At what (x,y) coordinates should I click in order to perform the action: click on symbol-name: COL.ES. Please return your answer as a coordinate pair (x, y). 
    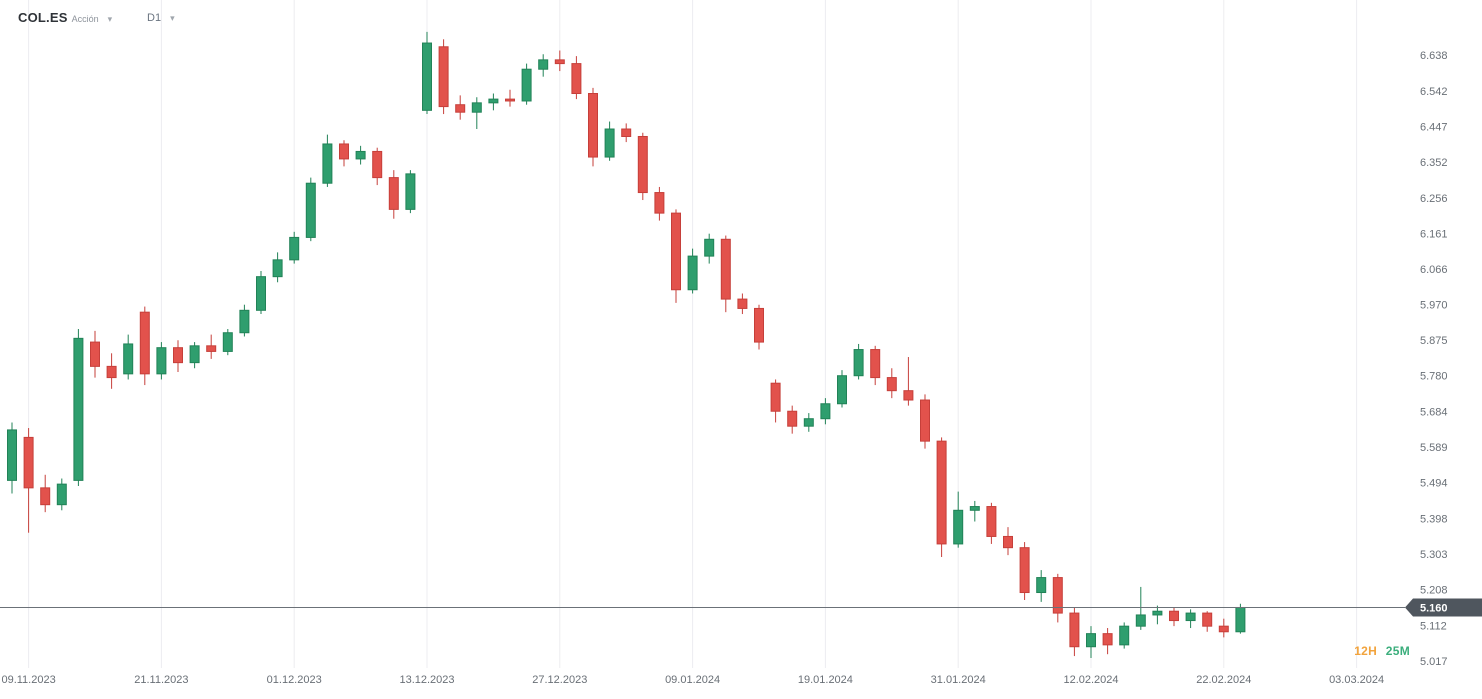
    Looking at the image, I should click on (43, 17).